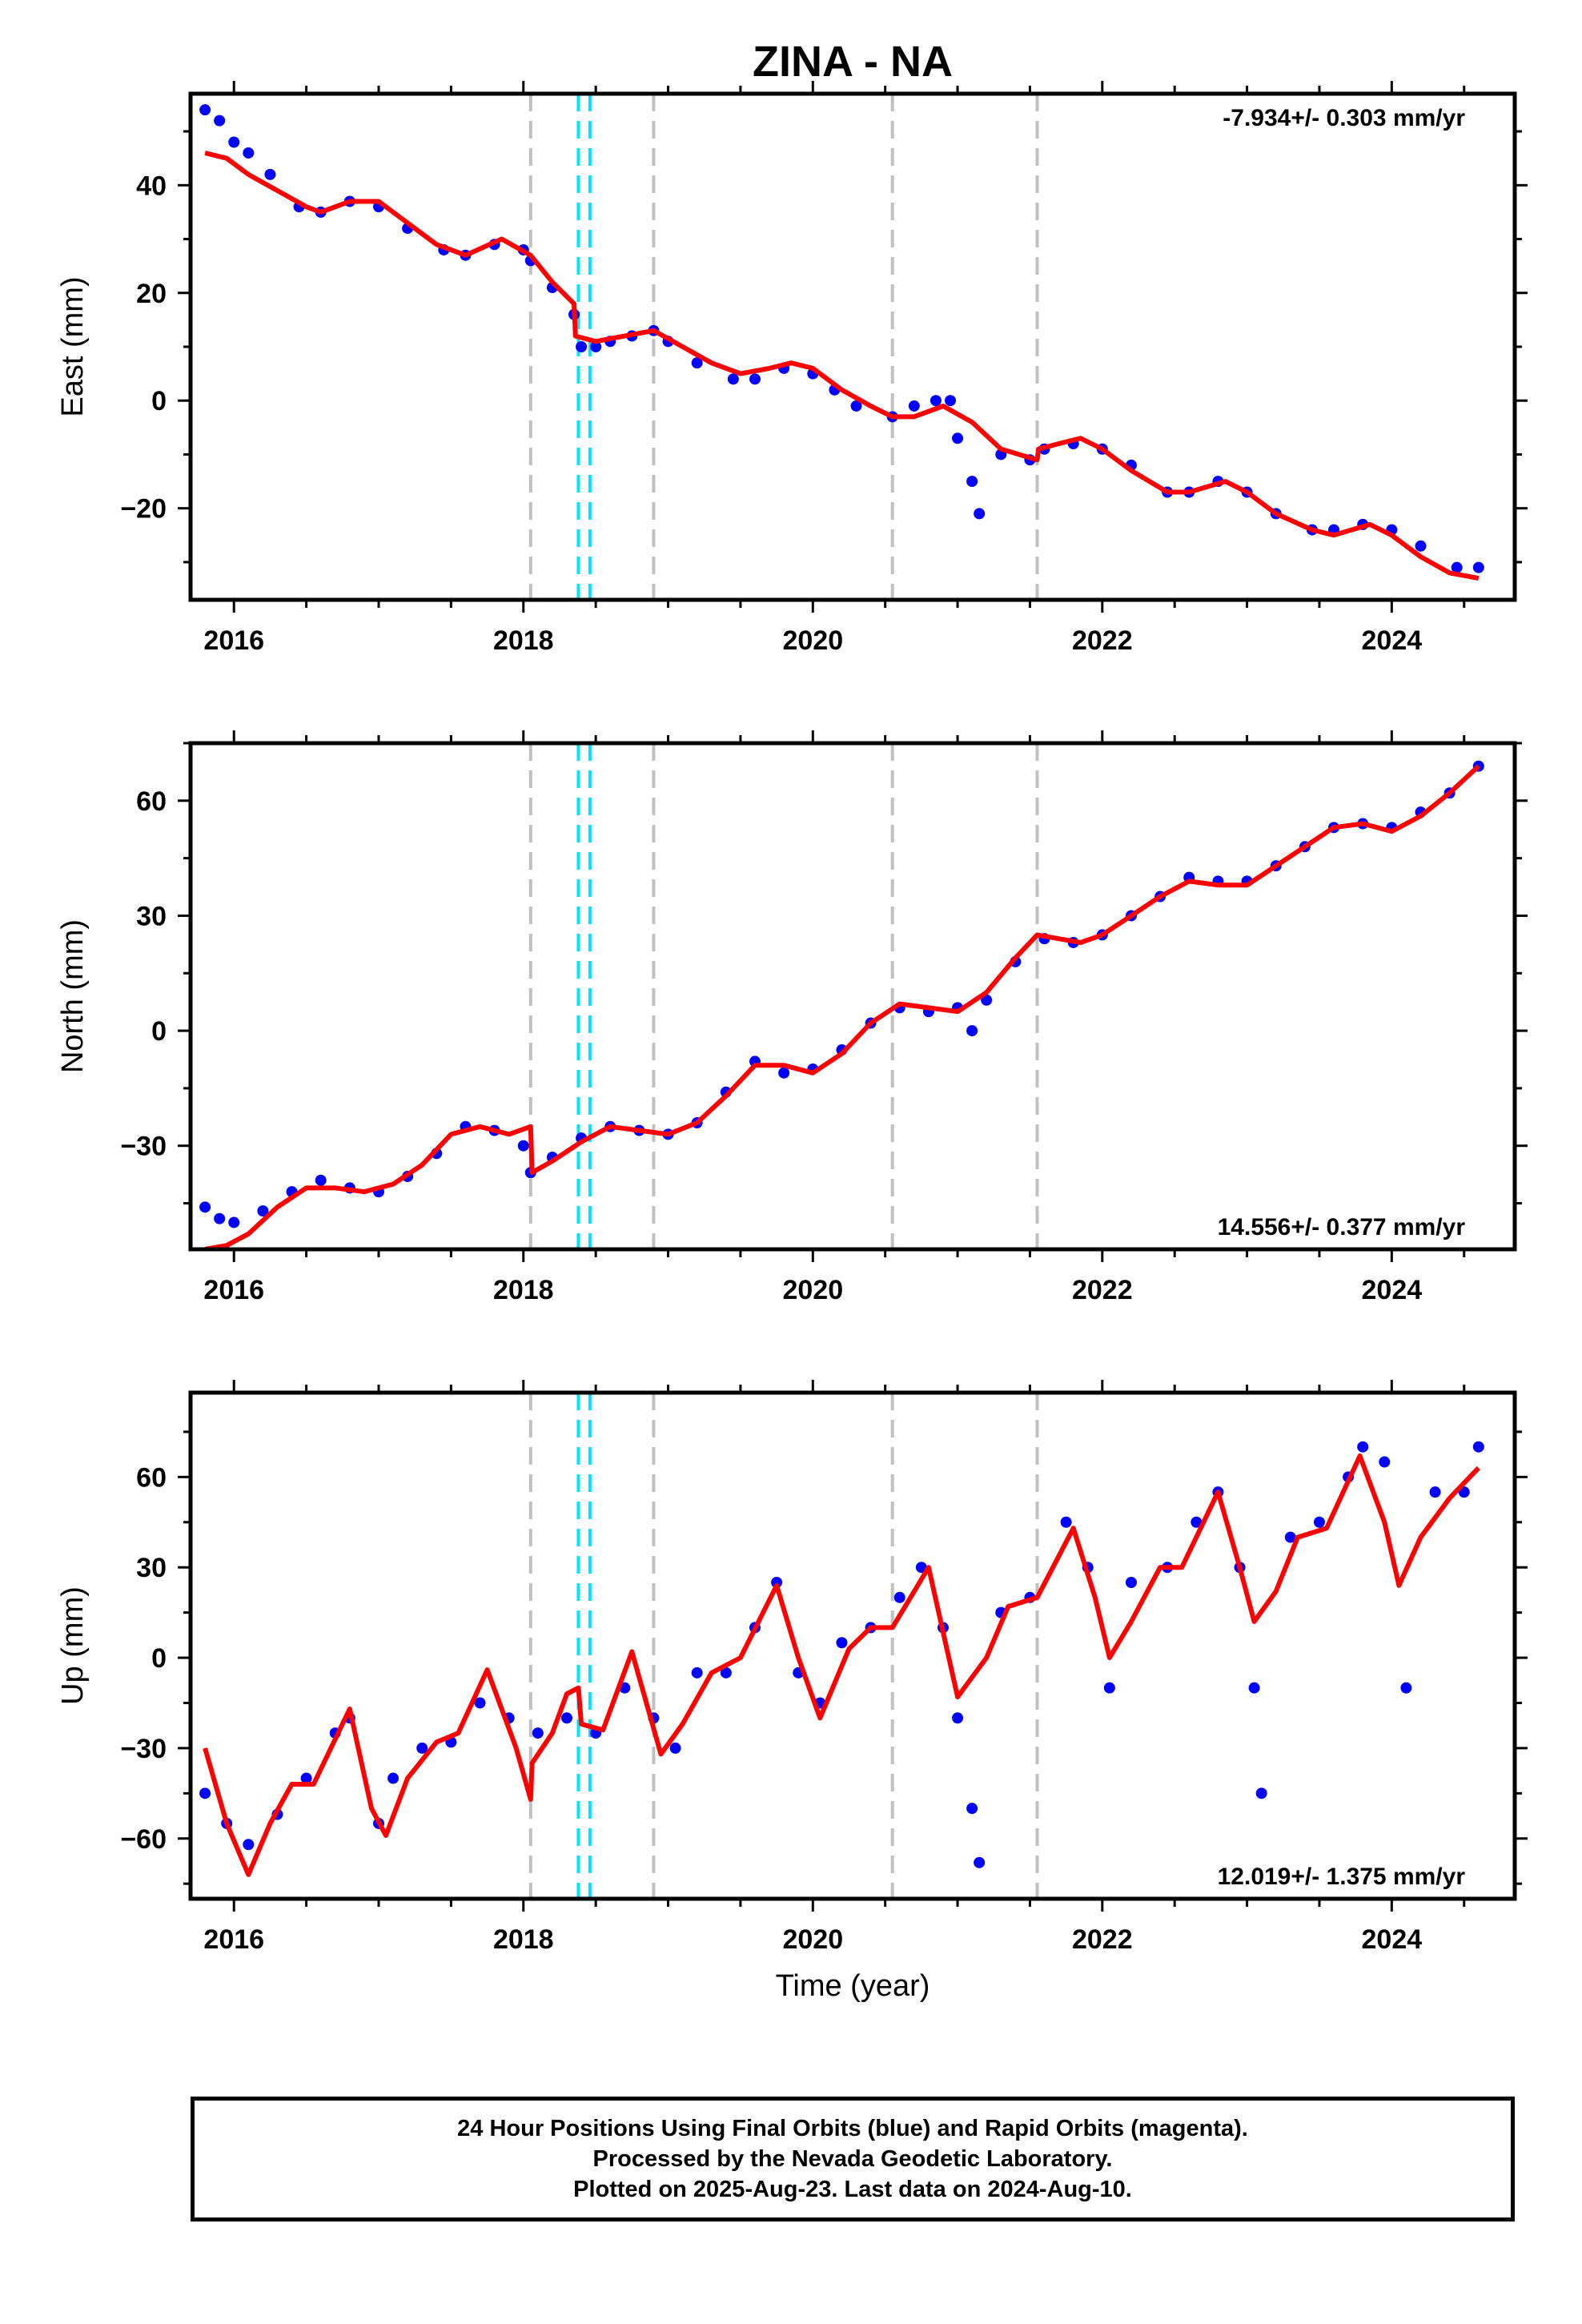  Describe the element at coordinates (234, 1940) in the screenshot. I see `up-x-tick-label: 2016` at that location.